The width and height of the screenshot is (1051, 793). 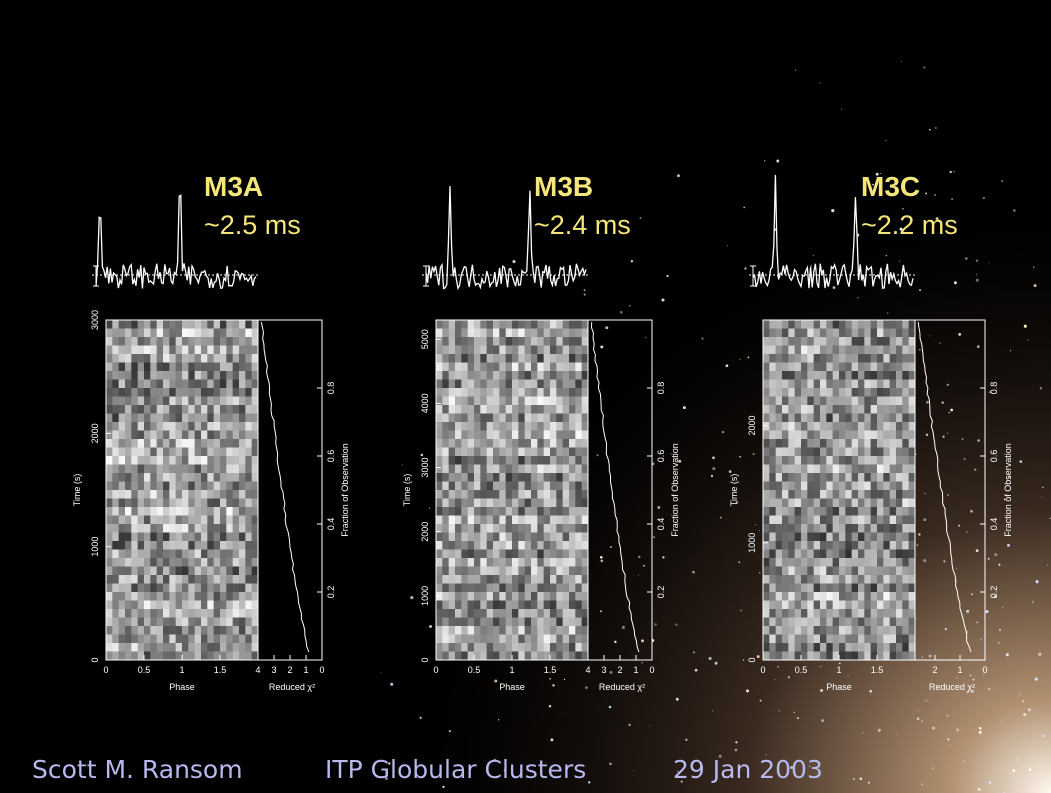 I want to click on x2-tick-label: 0, so click(x=651, y=670).